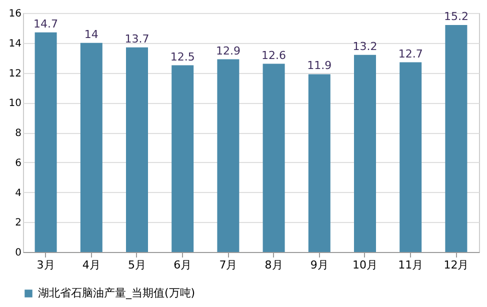 The image size is (487, 307). I want to click on x-tick-label: 7月, so click(228, 265).